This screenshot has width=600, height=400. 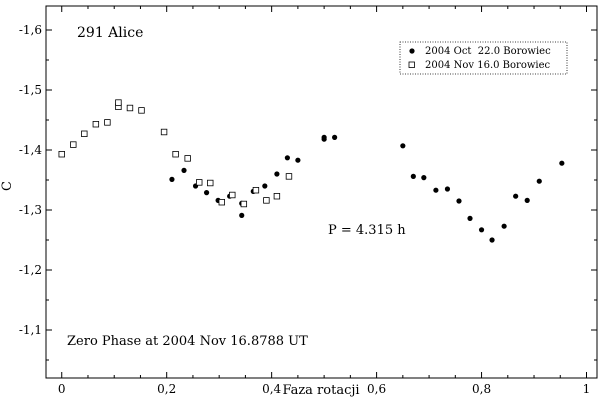 I want to click on x-tick-label: 0,4, so click(x=271, y=389).